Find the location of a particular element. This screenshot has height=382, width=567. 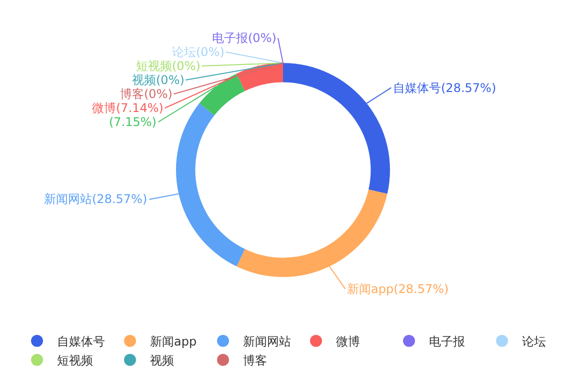

category-label: 视频(0%) is located at coordinates (158, 80).